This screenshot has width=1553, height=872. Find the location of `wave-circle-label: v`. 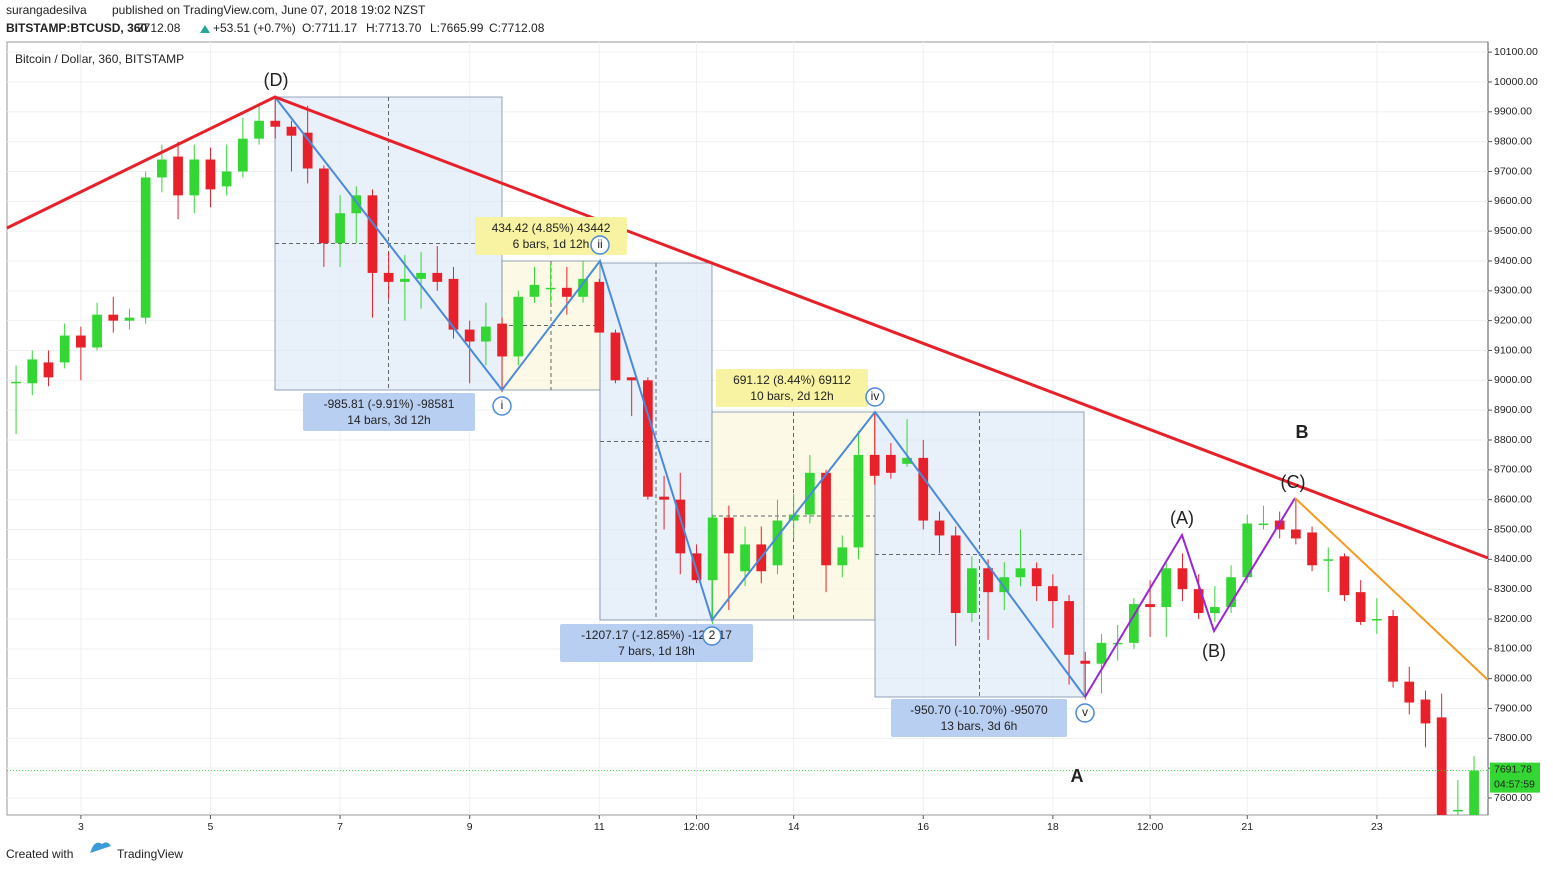

wave-circle-label: v is located at coordinates (1085, 712).